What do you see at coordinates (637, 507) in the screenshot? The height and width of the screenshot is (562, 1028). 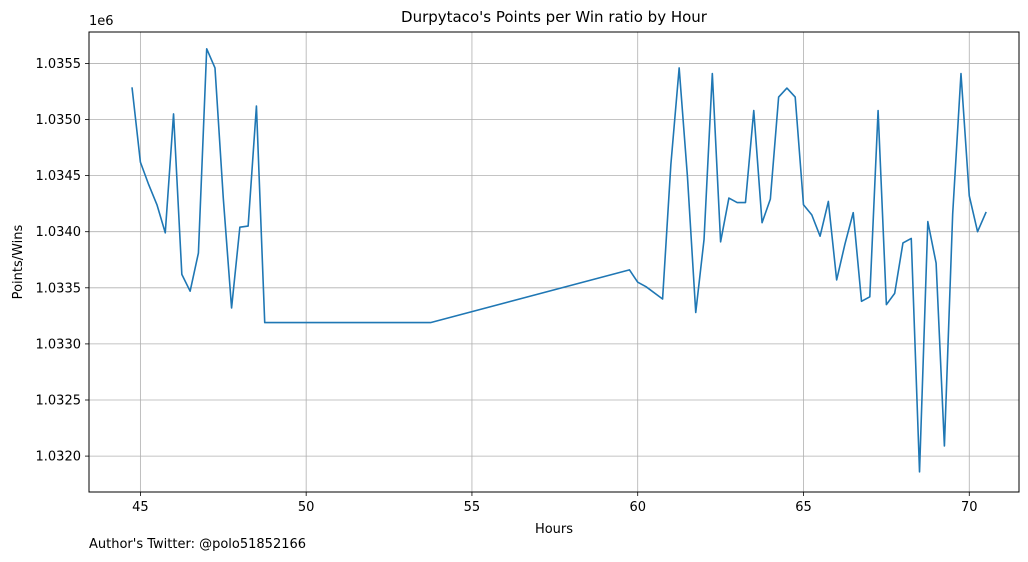 I see `x-tick-label: 60` at bounding box center [637, 507].